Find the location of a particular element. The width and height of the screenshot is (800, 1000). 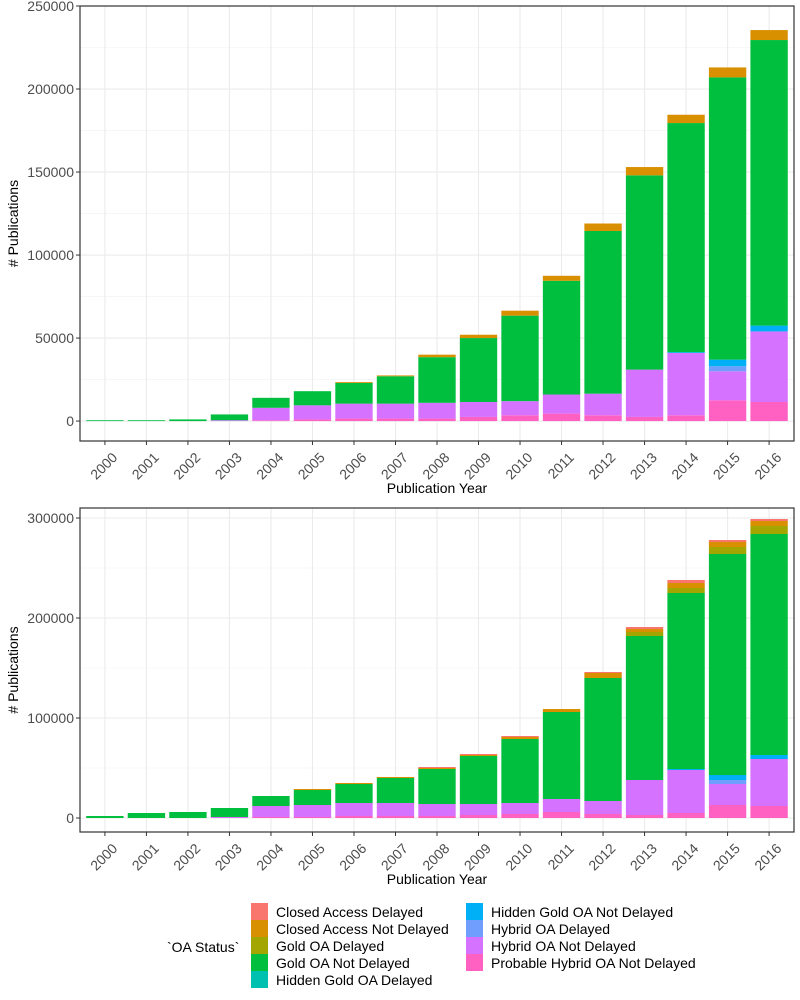

y-tick-label: 0 is located at coordinates (70, 818).